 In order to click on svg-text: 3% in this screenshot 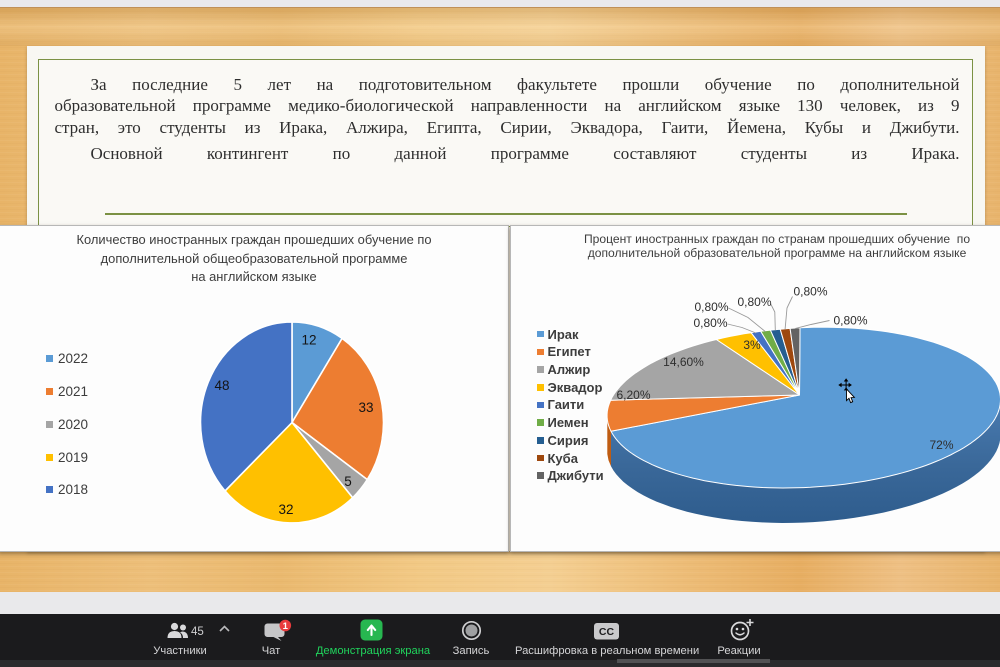, I will do `click(752, 344)`.